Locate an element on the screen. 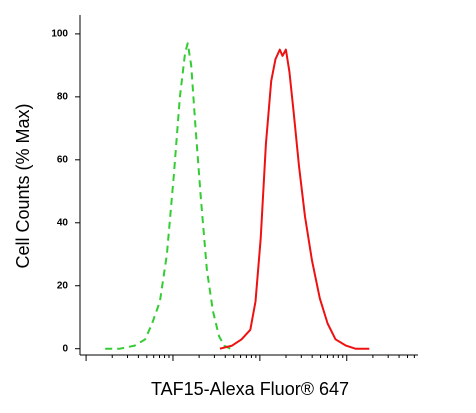 The width and height of the screenshot is (476, 413). x-axis-title: TAF15-Alexa Fluor® 647 is located at coordinates (250, 389).